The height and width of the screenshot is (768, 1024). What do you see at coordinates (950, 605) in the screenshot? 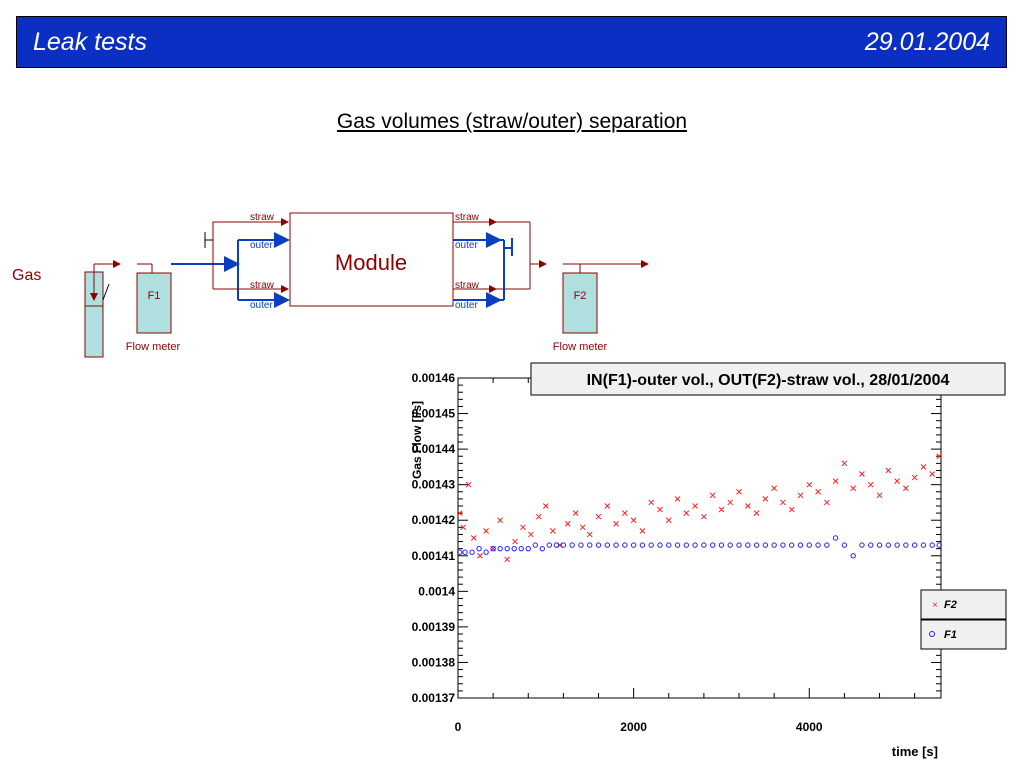
I see `legend-label-f2: F2` at bounding box center [950, 605].